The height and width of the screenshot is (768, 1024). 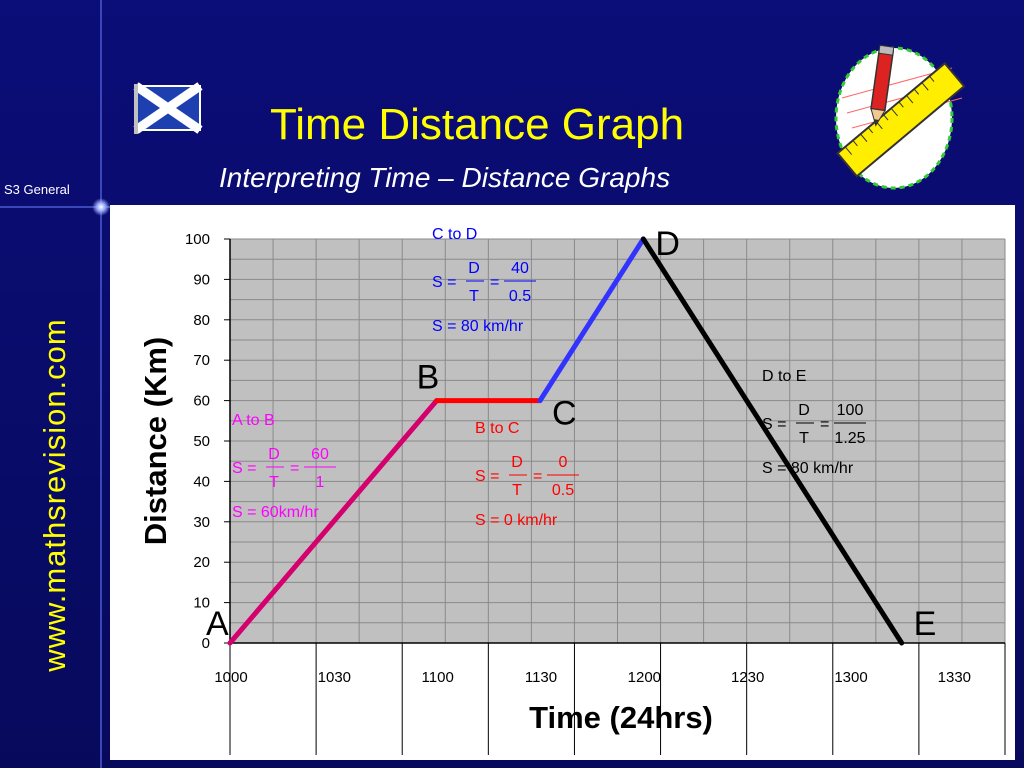 What do you see at coordinates (814, 422) in the screenshot?
I see `annotation-d-to-e: D to E S = DT = 100 1.25 S = 80 km/hr` at bounding box center [814, 422].